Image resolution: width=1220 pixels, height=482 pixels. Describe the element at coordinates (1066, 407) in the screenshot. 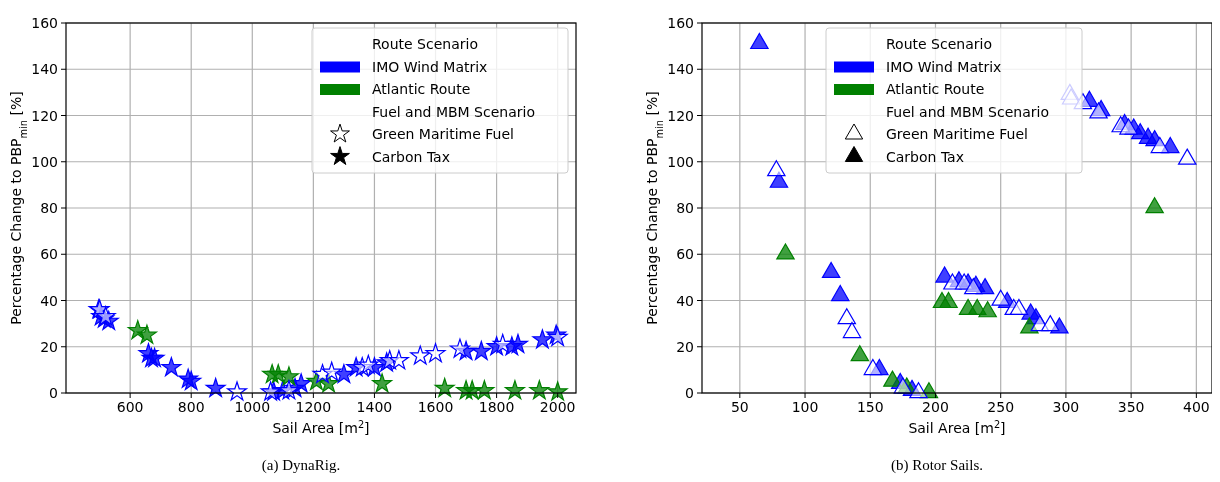

I see `x-tick-label: 300` at that location.